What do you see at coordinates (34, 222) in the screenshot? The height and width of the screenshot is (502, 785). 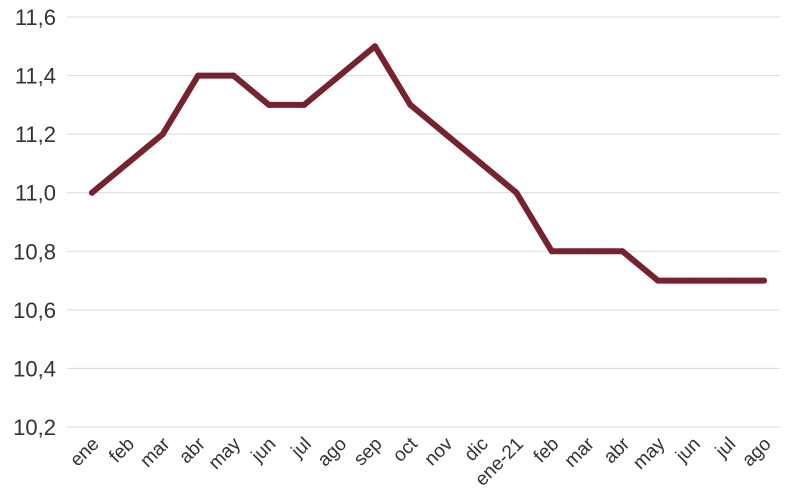 I see `y-axis-ticks: 10,2 10,4 10,6 10,8 11,0 11,2 11,4 11,6` at bounding box center [34, 222].